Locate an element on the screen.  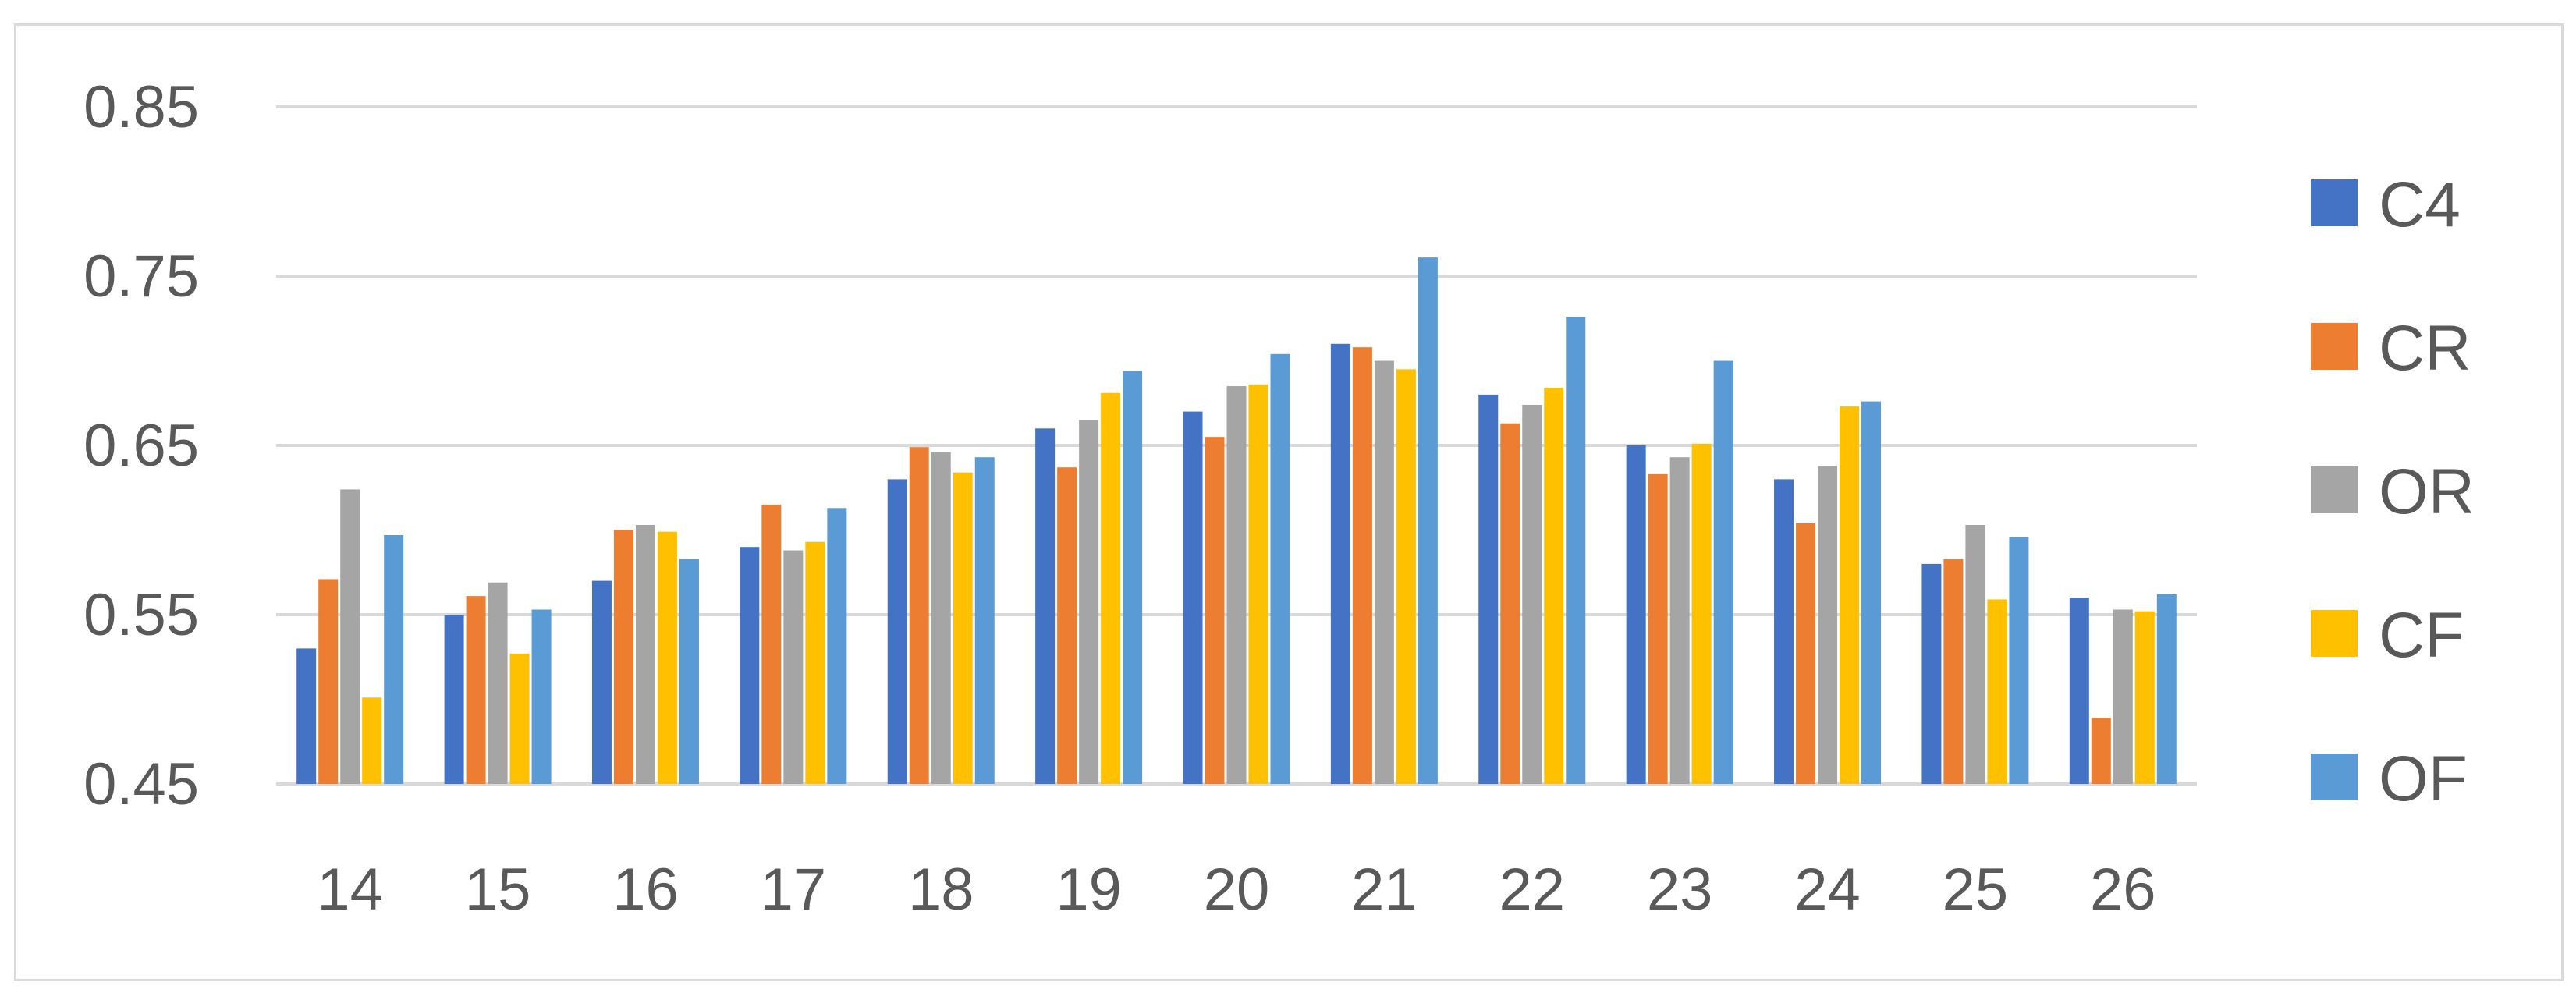
x-tick-label: 22 is located at coordinates (1532, 889).